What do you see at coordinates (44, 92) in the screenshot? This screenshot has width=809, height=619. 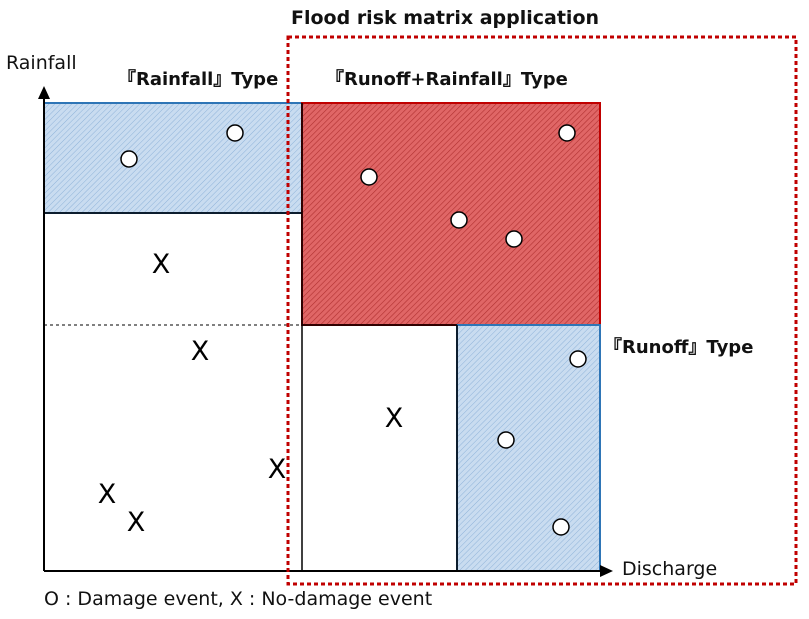 I see `y-axis-arrowhead` at bounding box center [44, 92].